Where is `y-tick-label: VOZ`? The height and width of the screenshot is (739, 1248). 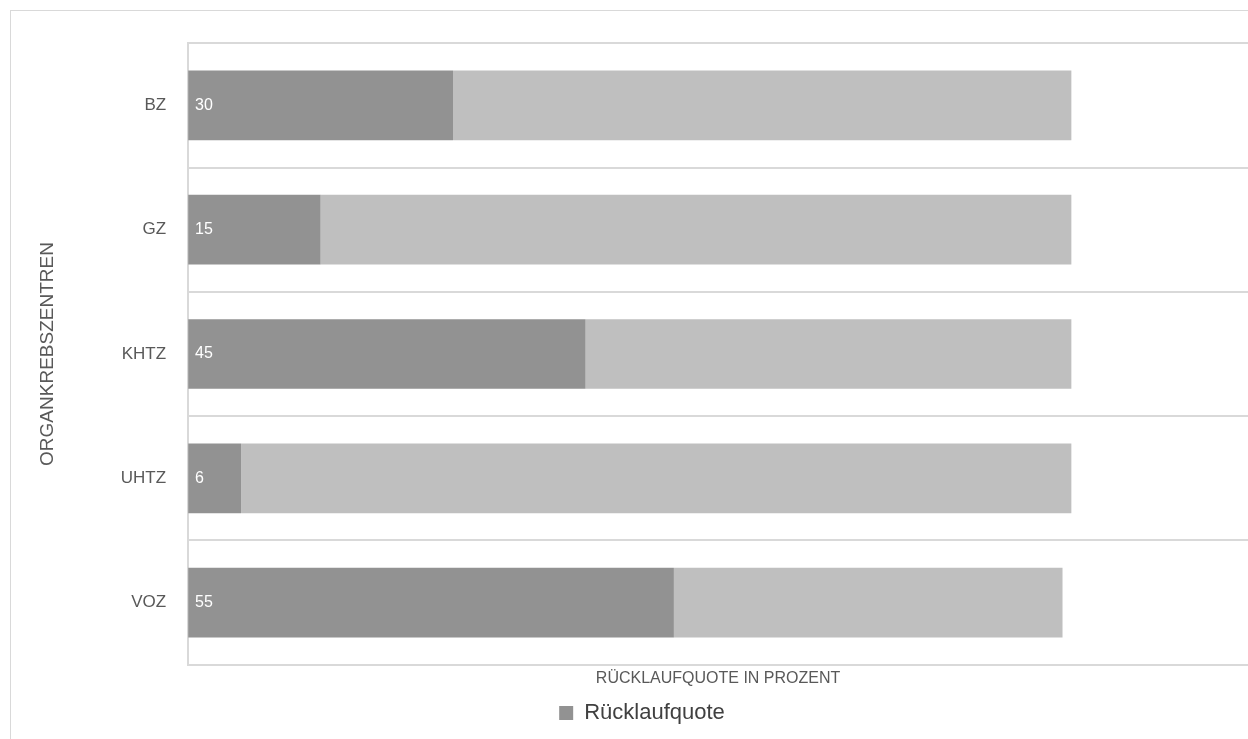
y-tick-label: VOZ is located at coordinates (149, 602).